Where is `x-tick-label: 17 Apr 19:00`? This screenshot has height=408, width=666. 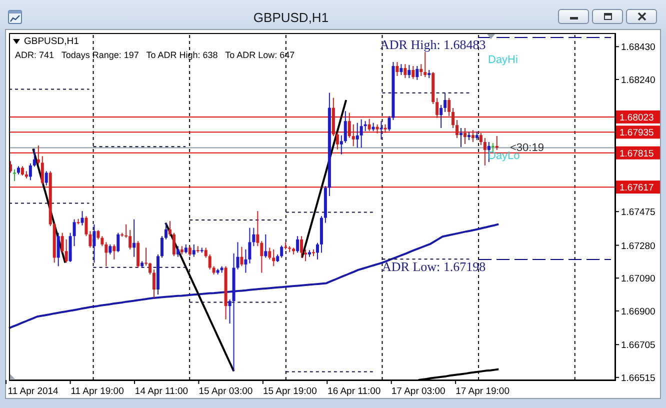 x-tick-label: 17 Apr 19:00 is located at coordinates (483, 391).